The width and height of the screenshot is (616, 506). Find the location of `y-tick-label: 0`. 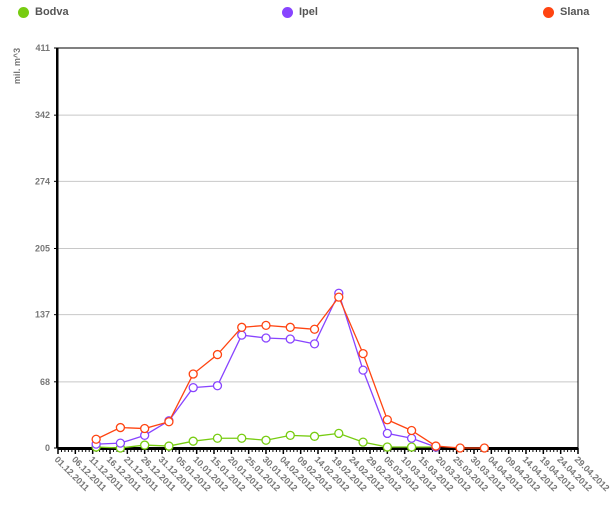

y-tick-label: 0 is located at coordinates (47, 448).